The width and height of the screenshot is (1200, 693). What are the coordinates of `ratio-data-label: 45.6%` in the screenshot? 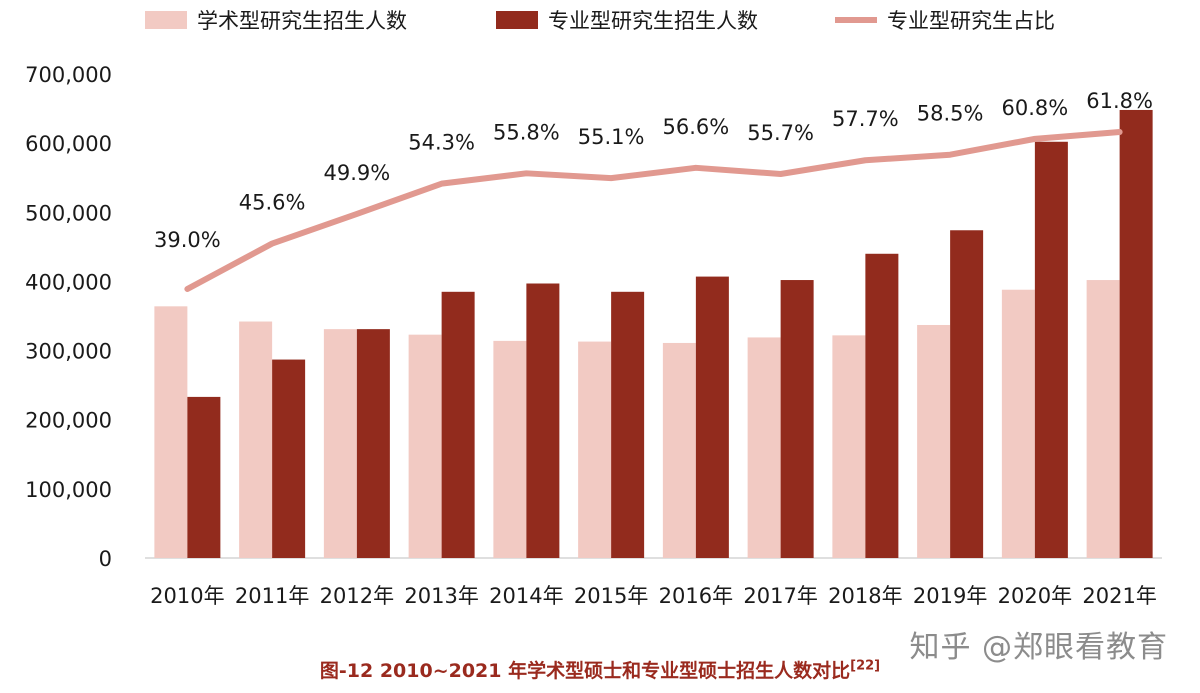 It's located at (272, 203).